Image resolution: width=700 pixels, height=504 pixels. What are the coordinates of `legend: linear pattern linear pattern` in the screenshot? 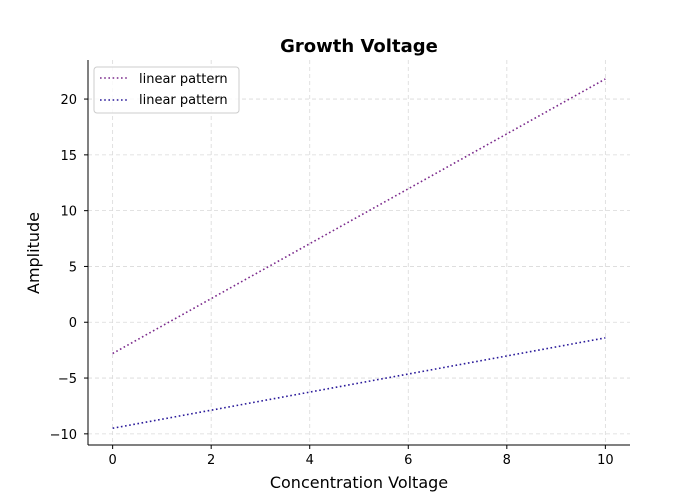 It's located at (166, 90).